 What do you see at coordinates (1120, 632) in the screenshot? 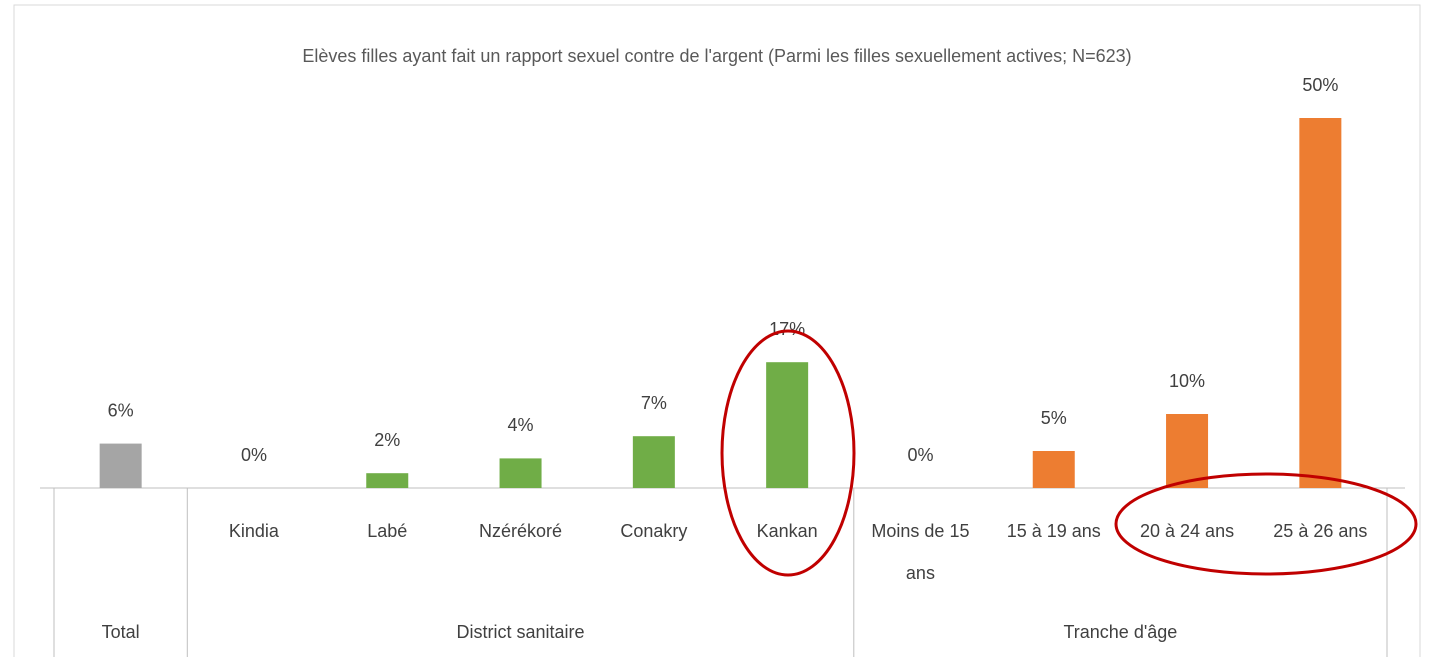
I see `group-label: Tranche d'âge` at bounding box center [1120, 632].